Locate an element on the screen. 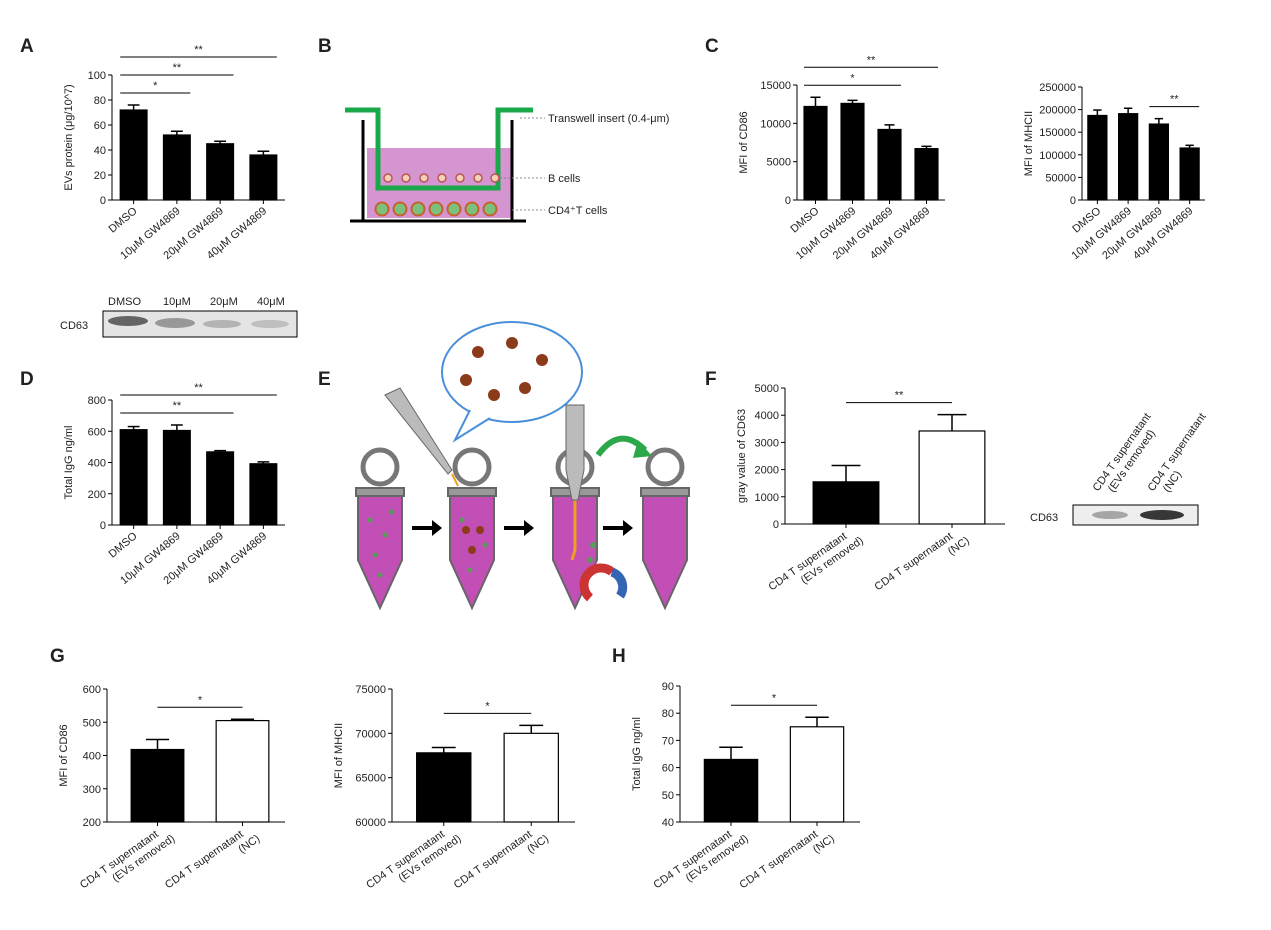 The height and width of the screenshot is (930, 1271). y-tick-label: 65000 is located at coordinates (370, 779).